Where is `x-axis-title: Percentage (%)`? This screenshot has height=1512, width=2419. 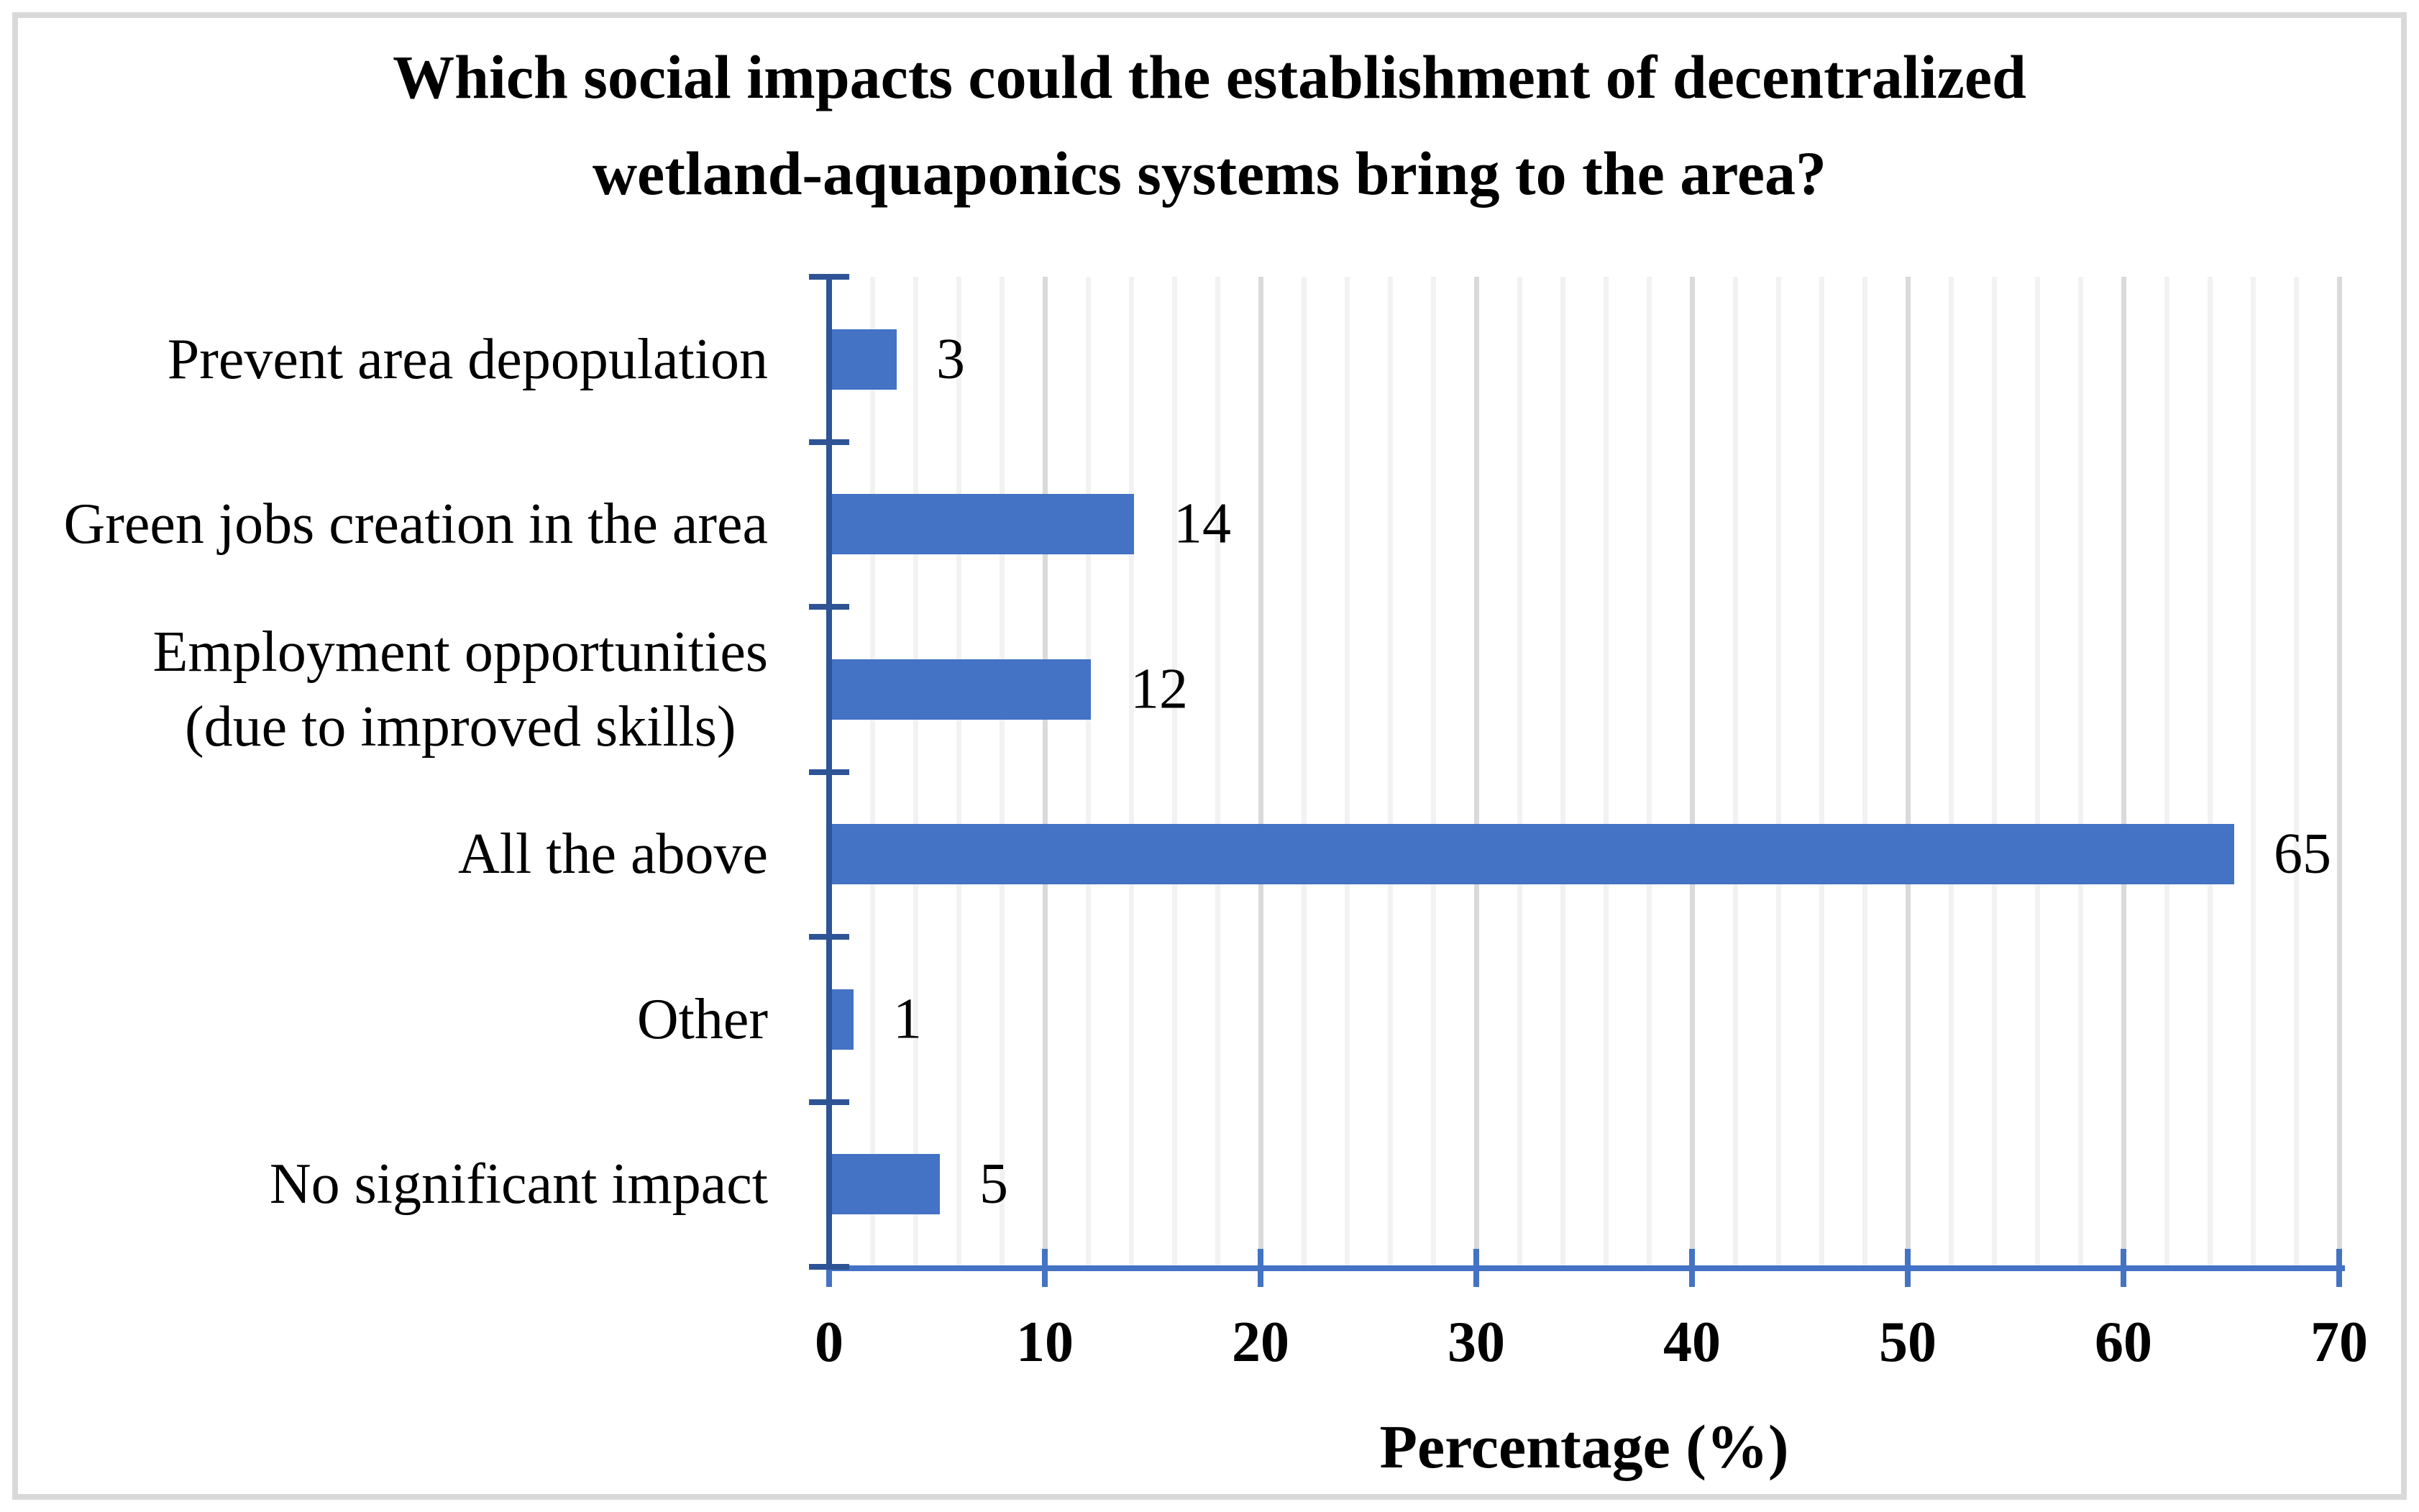
x-axis-title: Percentage (%) is located at coordinates (1584, 1446).